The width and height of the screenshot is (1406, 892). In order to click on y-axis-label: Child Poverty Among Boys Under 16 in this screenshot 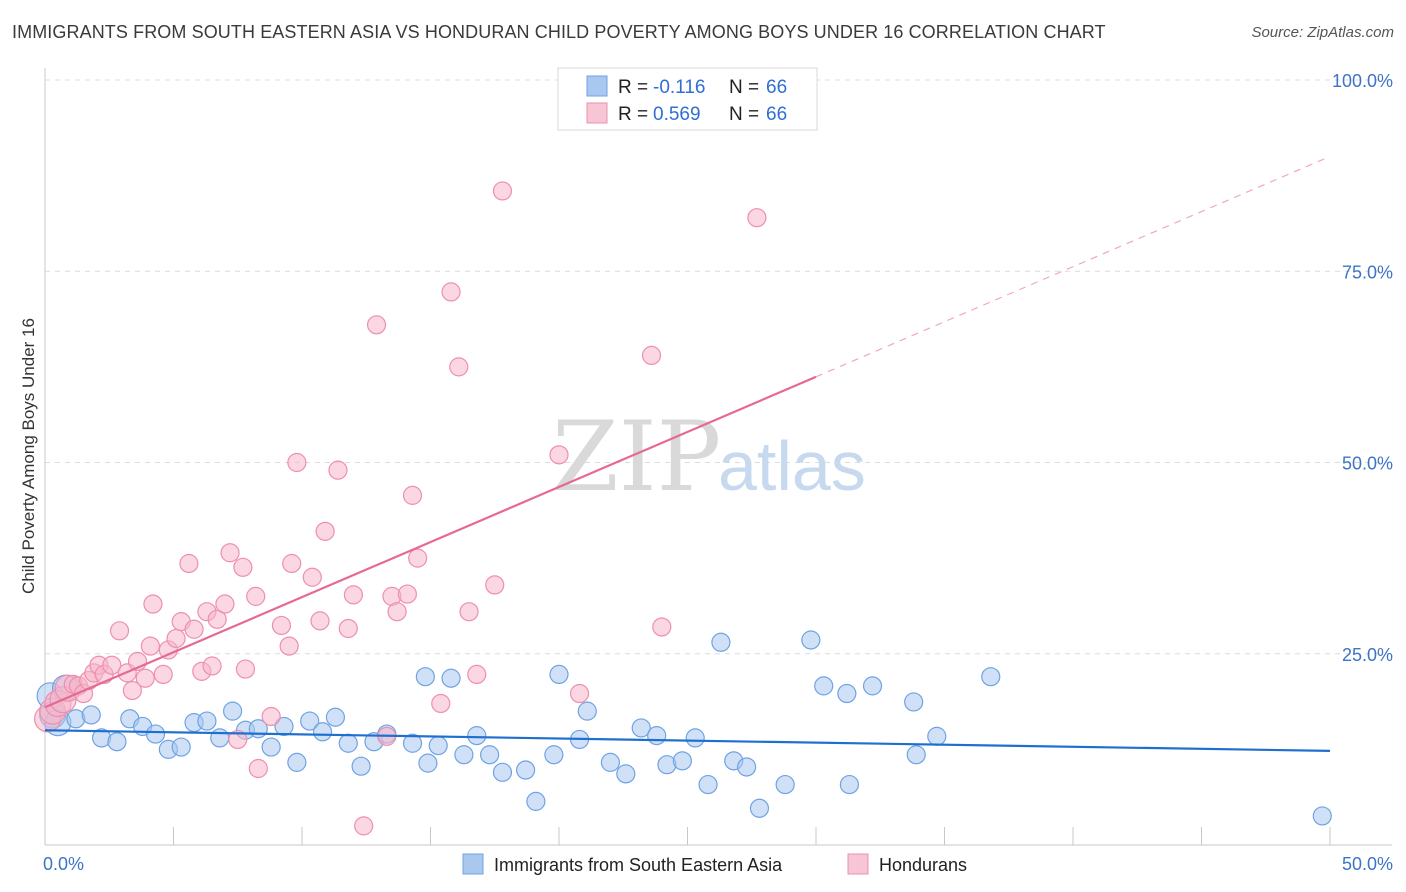, I will do `click(28, 456)`.